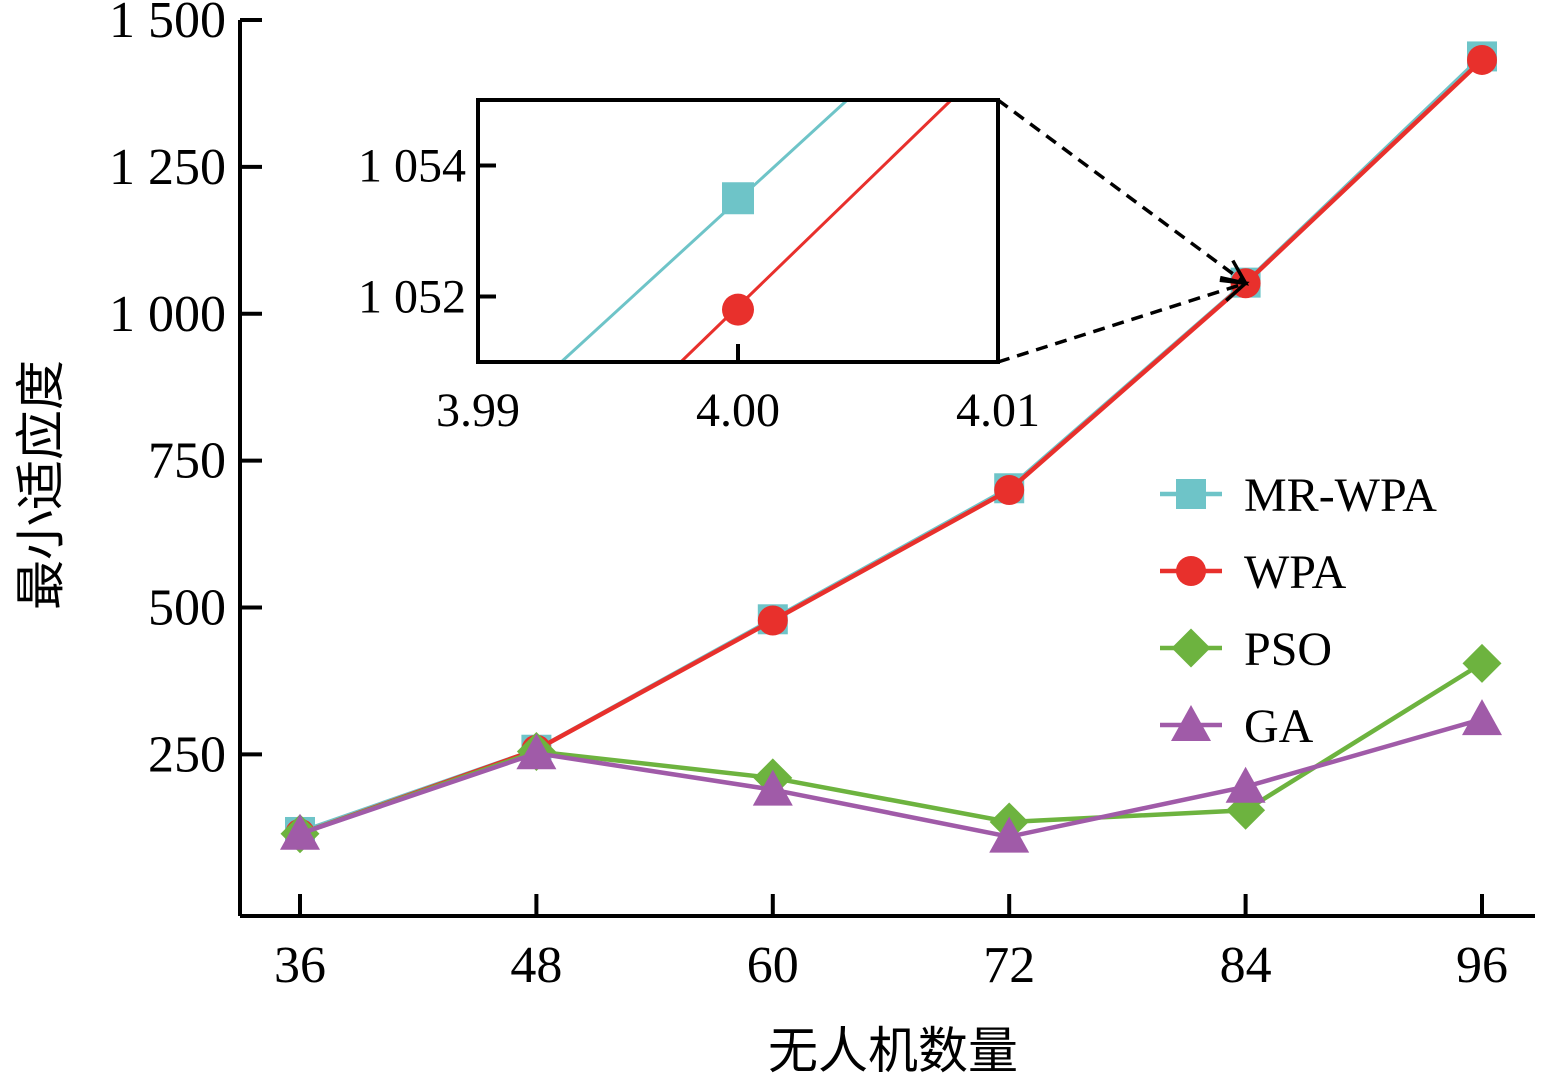 The image size is (1562, 1081). Describe the element at coordinates (1295, 572) in the screenshot. I see `legend-label: WPA` at that location.